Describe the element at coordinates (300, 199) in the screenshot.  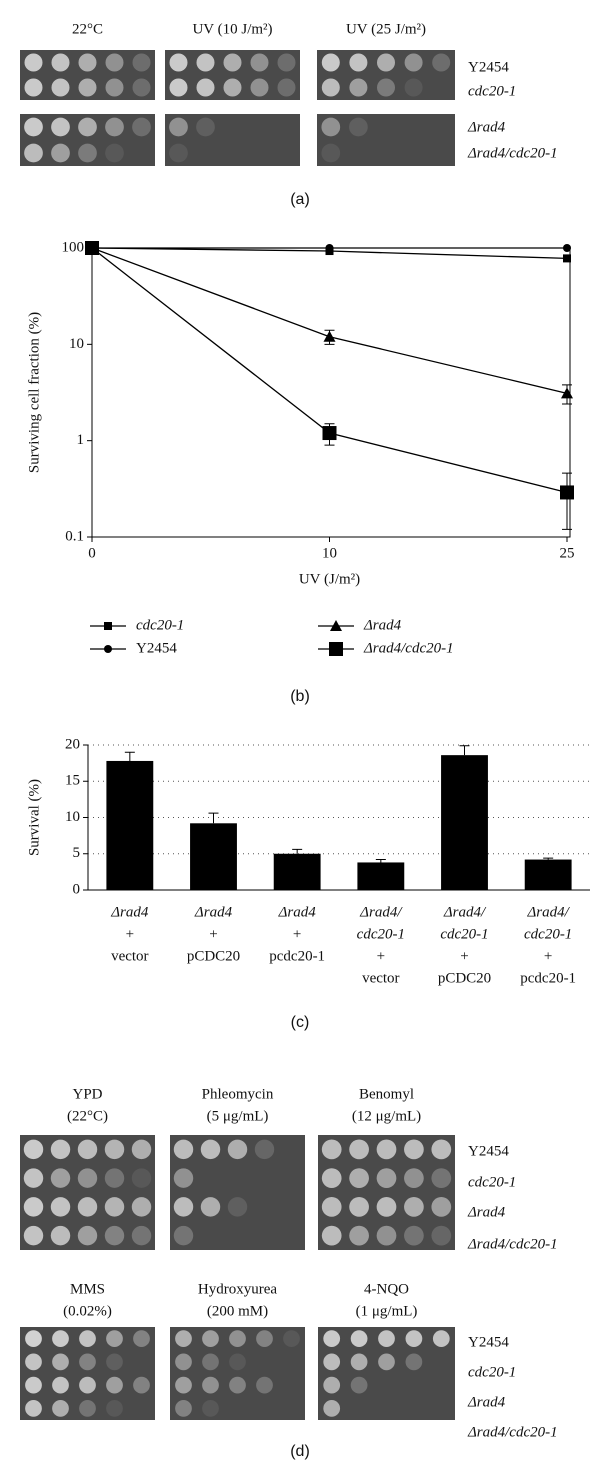
I see `panel-caption: (a)` at that location.